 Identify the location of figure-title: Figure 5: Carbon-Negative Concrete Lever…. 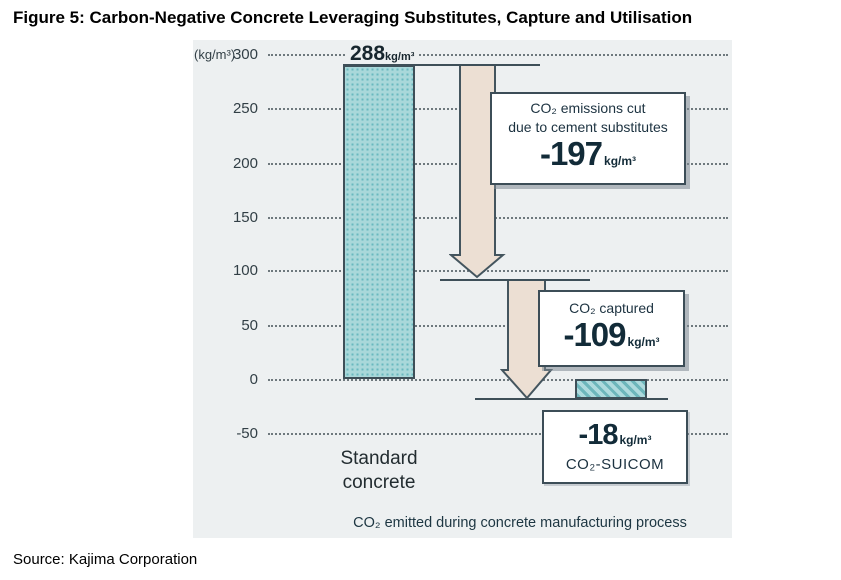
(353, 17).